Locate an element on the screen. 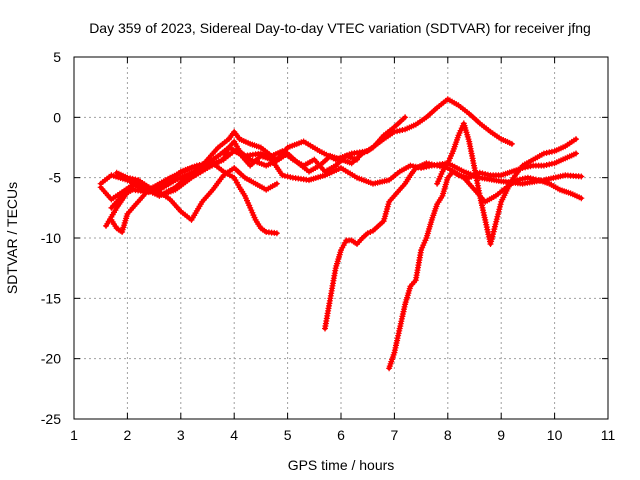 This screenshot has height=480, width=640. x-tick-label: 5 is located at coordinates (288, 435).